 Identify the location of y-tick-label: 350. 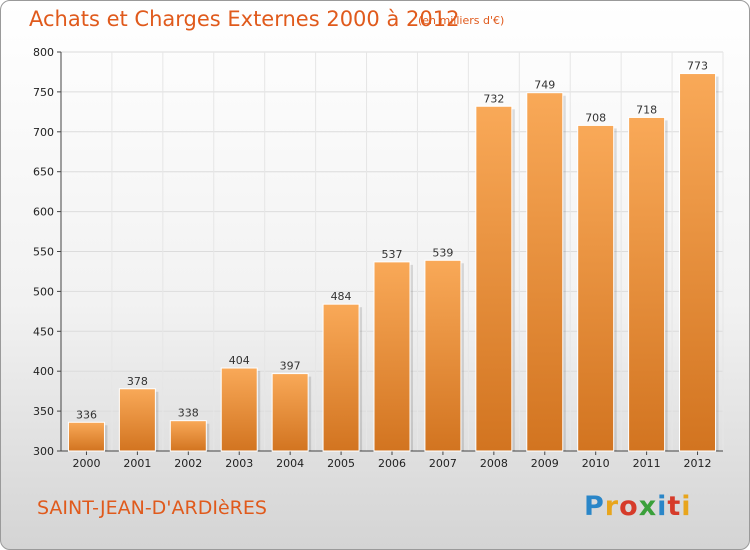
(43, 411).